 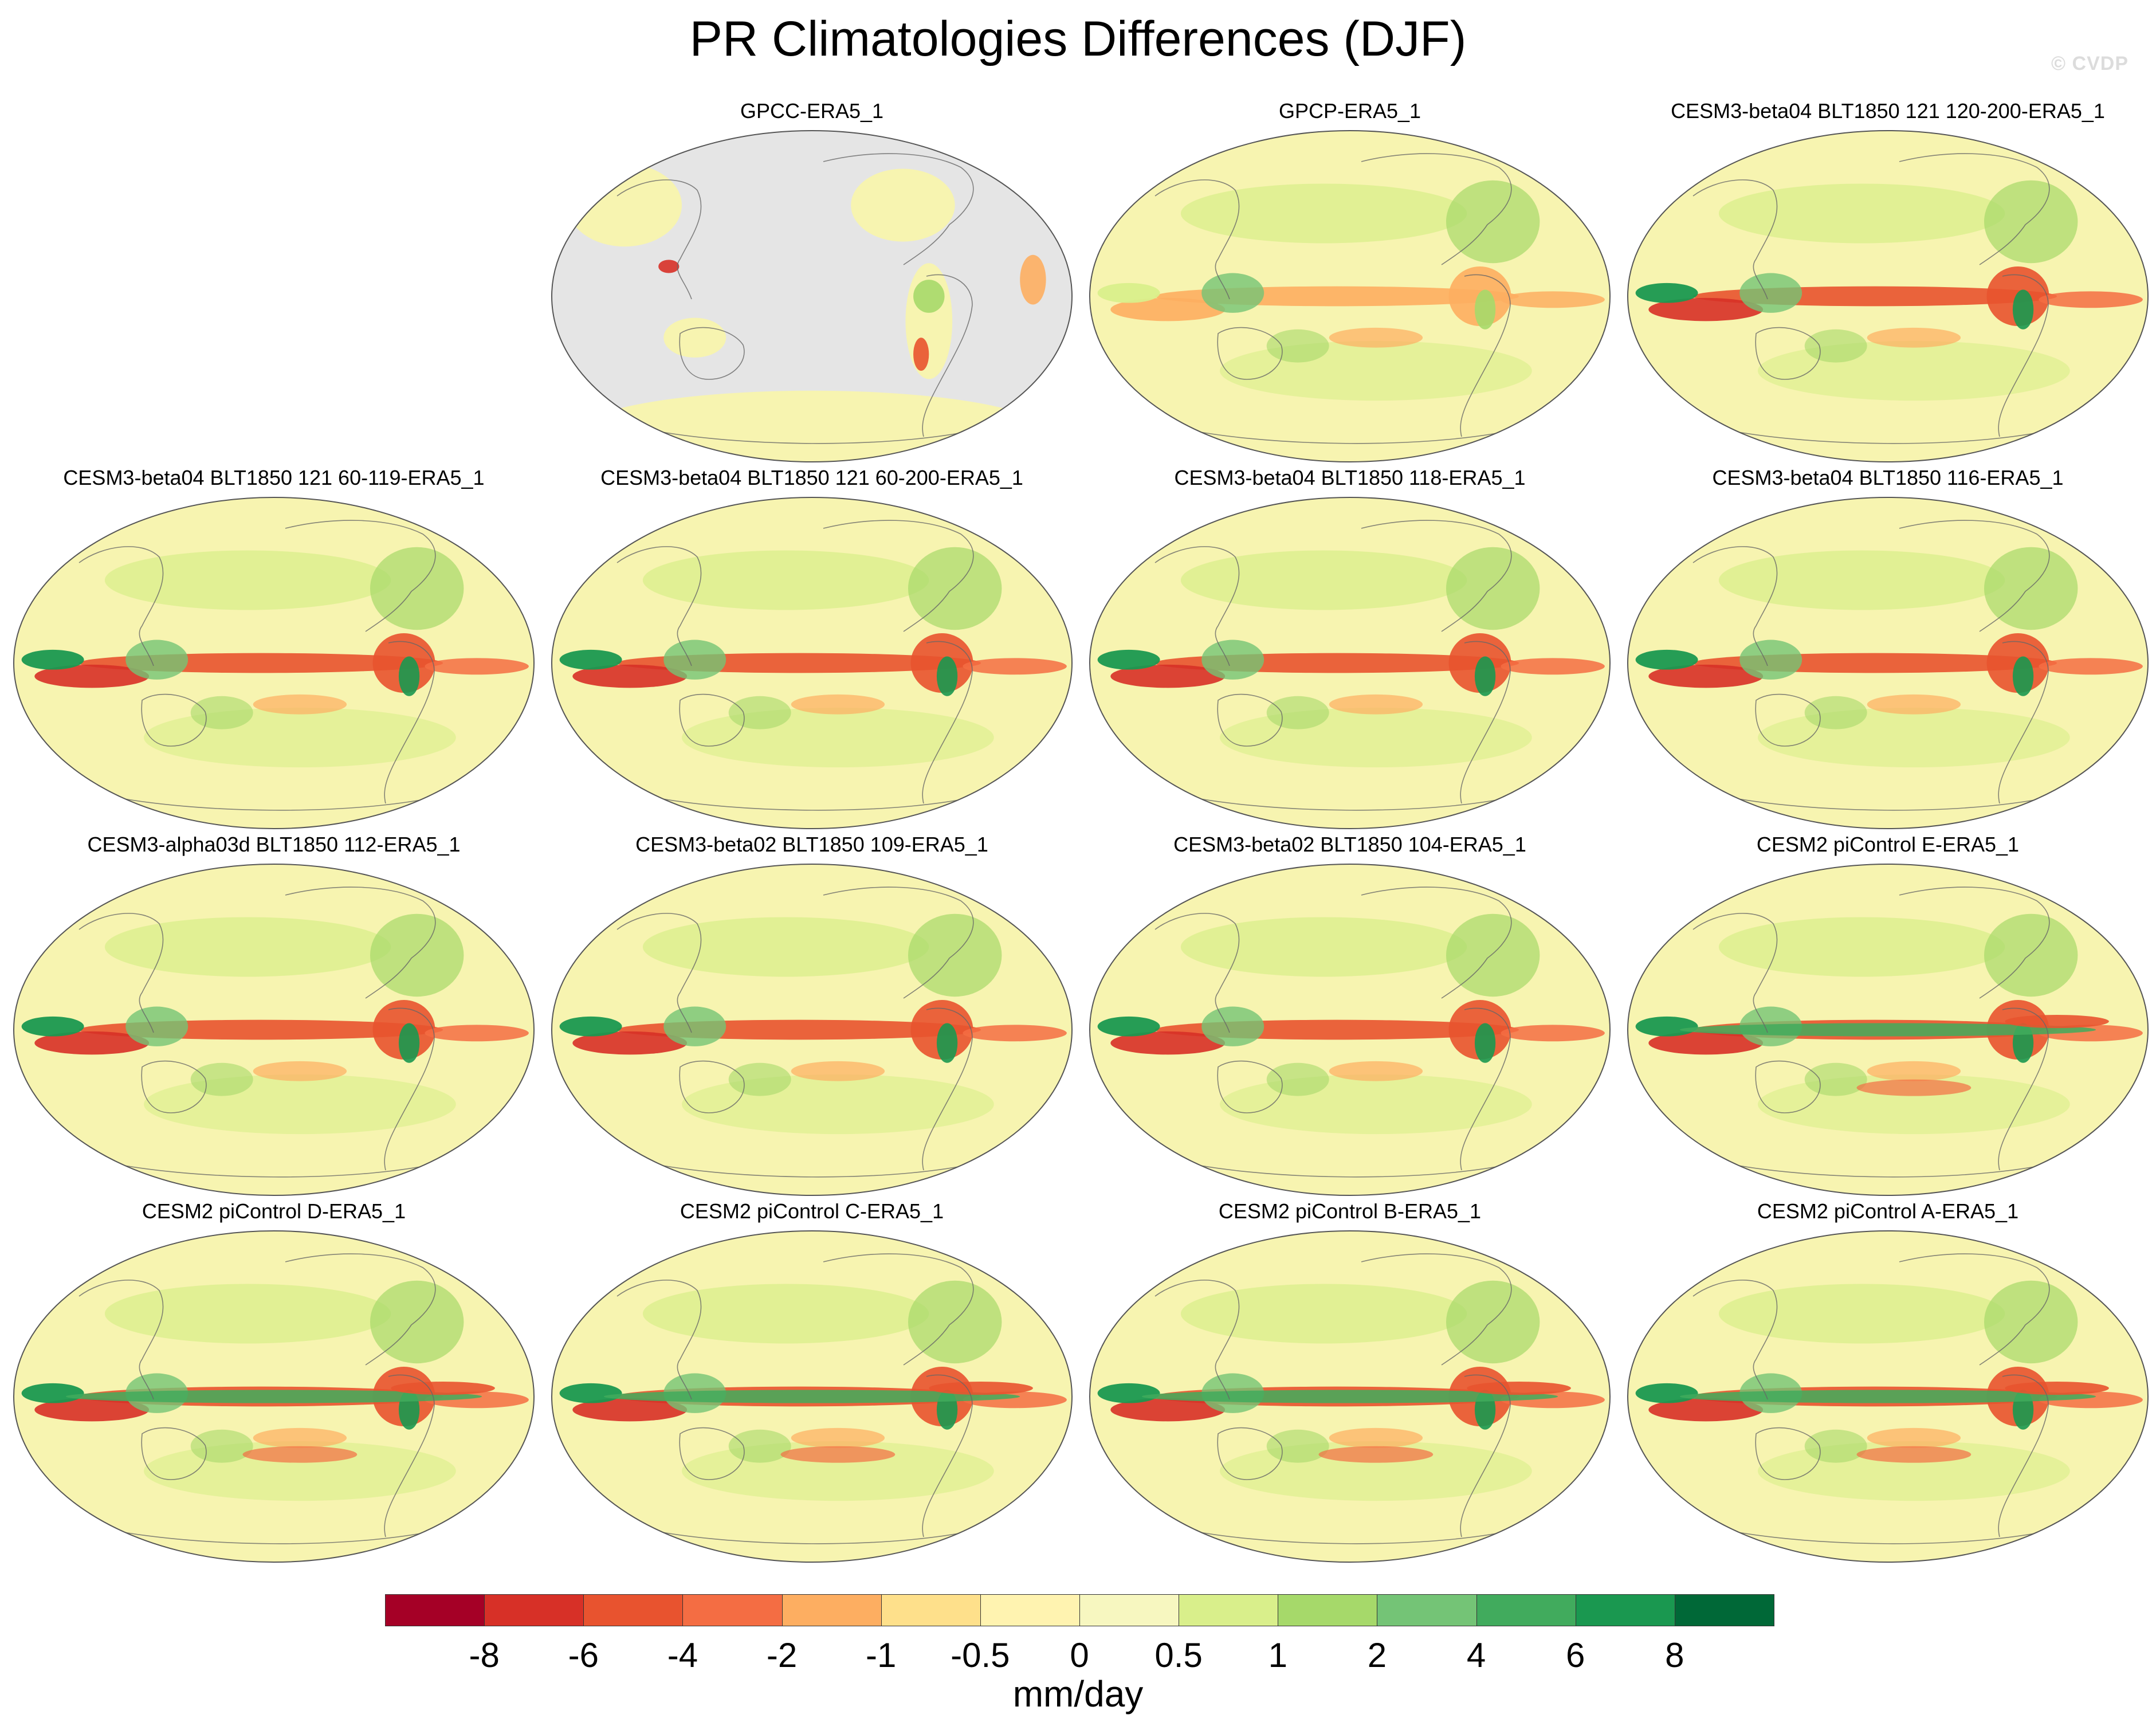 What do you see at coordinates (1888, 845) in the screenshot?
I see `panel-title: CESM2 piControl E-ERA5_1` at bounding box center [1888, 845].